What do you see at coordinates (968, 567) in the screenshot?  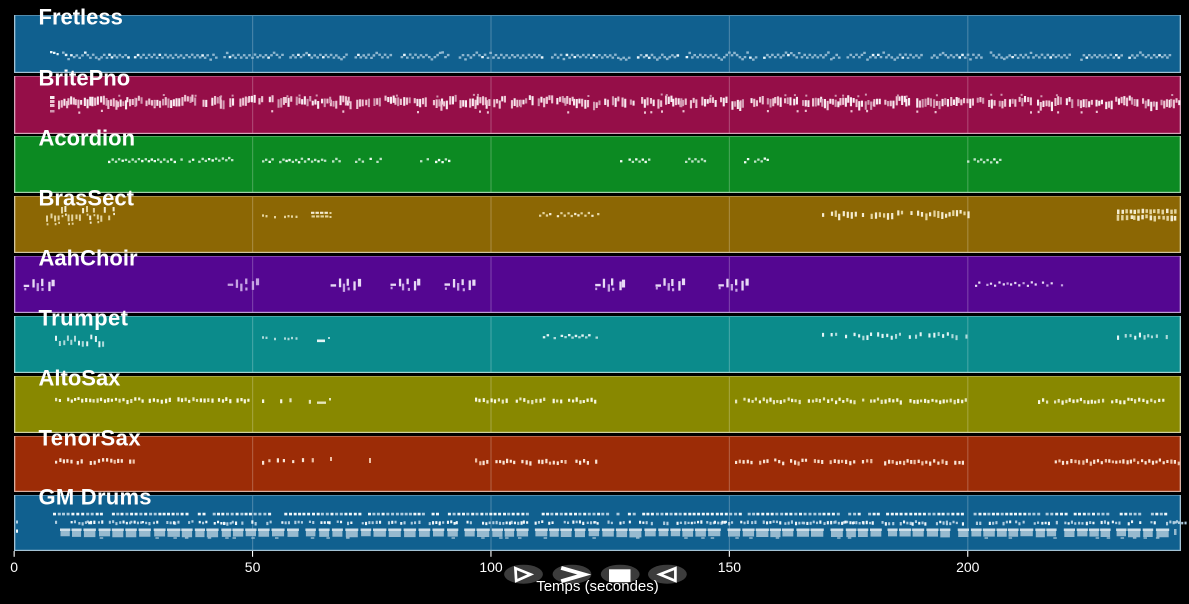 I see `svg-text: 200` at bounding box center [968, 567].